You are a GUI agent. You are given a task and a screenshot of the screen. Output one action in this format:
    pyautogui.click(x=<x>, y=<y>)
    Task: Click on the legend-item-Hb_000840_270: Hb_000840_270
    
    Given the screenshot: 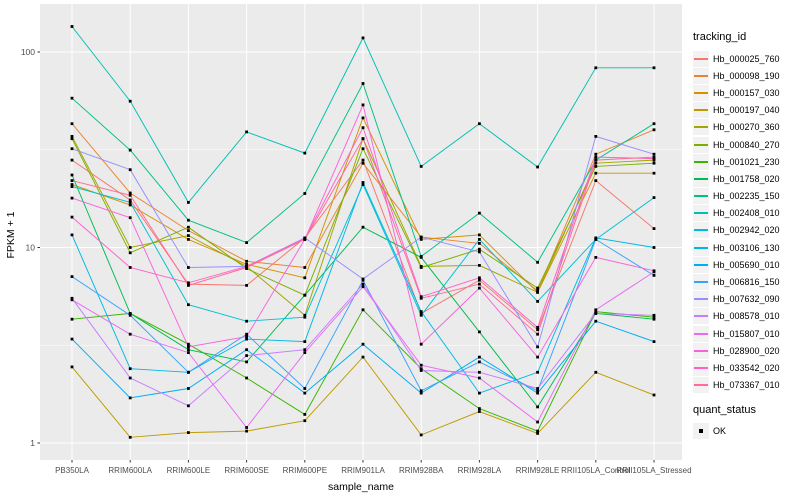 What is the action you would take?
    pyautogui.click(x=746, y=144)
    